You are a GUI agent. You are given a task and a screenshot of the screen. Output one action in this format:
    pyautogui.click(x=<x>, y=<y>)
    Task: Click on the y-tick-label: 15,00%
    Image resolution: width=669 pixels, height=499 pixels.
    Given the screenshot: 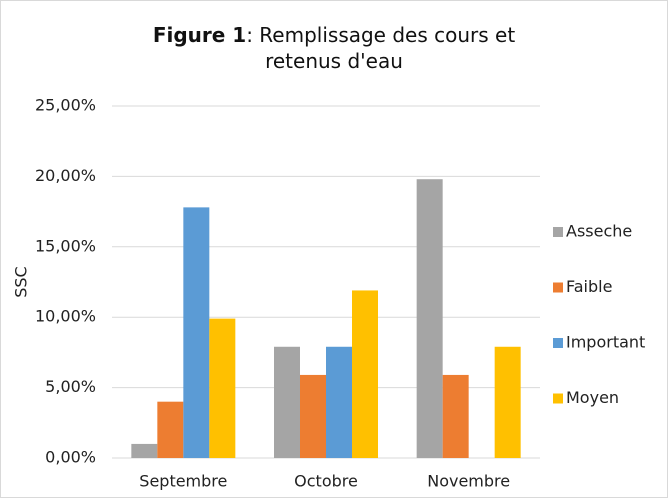 What is the action you would take?
    pyautogui.click(x=65, y=245)
    